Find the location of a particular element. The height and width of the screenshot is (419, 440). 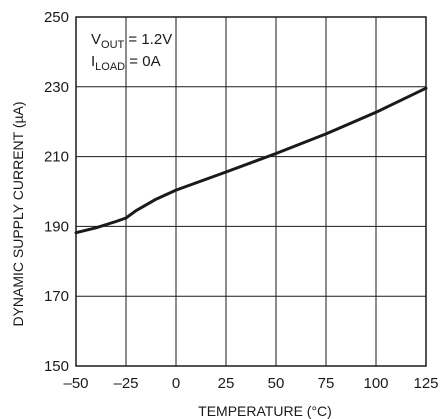

y-axis-label: DYNAMIC SUPPLY CURRENT (µA) is located at coordinates (18, 213).